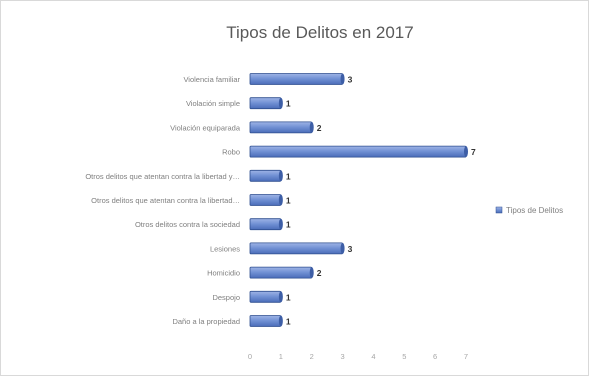 This screenshot has width=589, height=381. I want to click on x-tick-label: 4, so click(373, 356).